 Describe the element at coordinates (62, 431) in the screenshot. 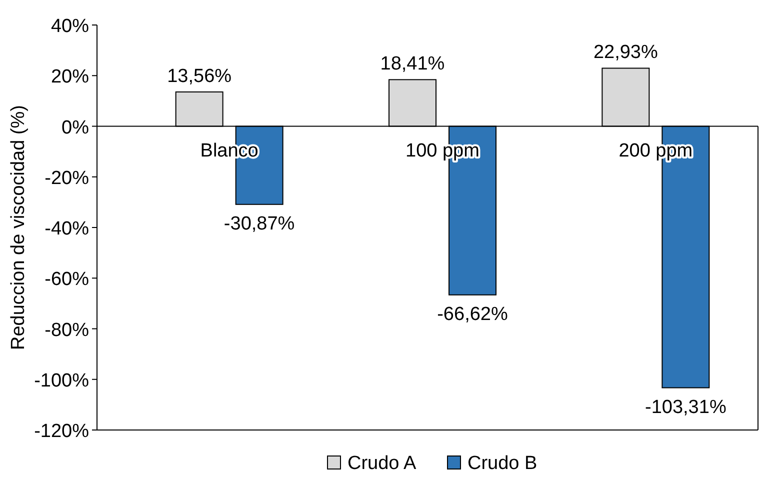

I see `y-tick-label: -120%` at that location.